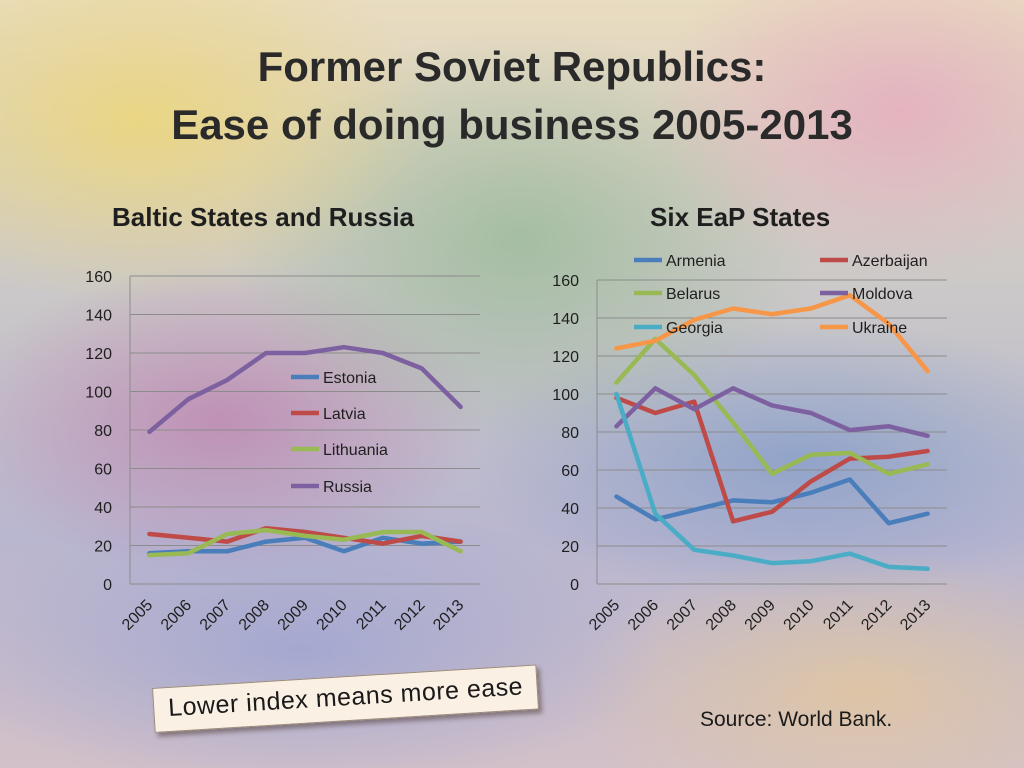  I want to click on series-line-georgia, so click(772, 481).